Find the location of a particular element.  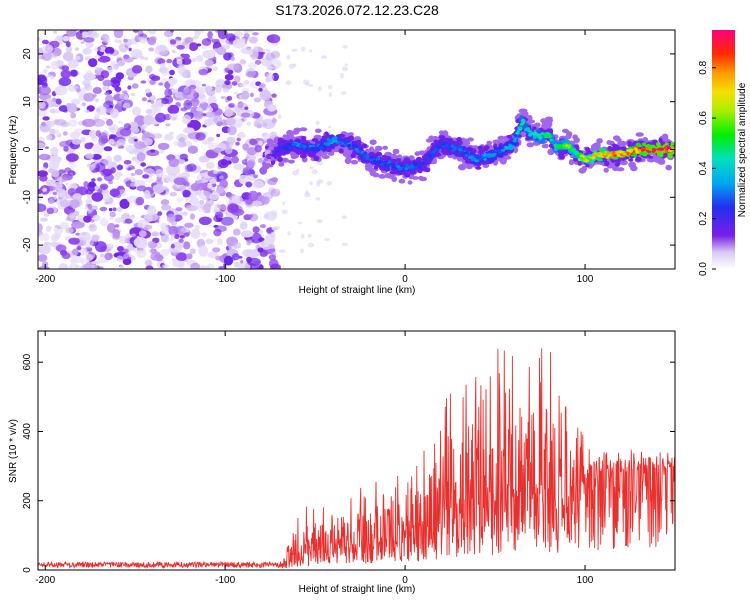

spectrogram-ytick-label: 20 is located at coordinates (27, 54).